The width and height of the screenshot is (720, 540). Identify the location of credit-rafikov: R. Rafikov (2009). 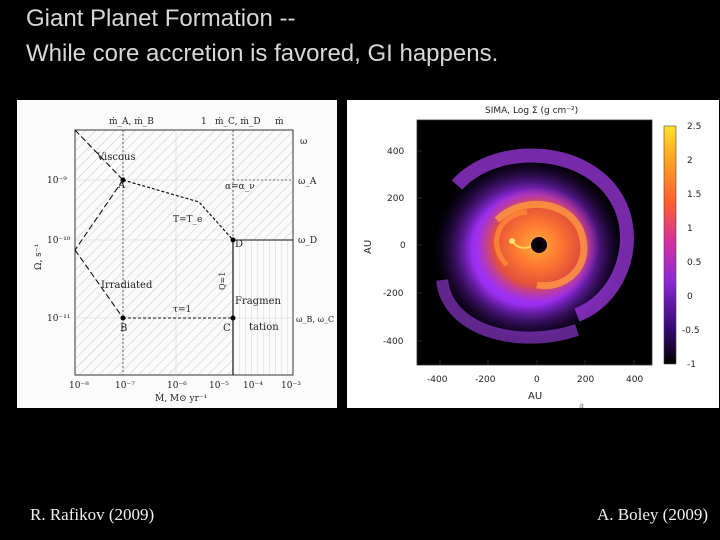
(92, 514).